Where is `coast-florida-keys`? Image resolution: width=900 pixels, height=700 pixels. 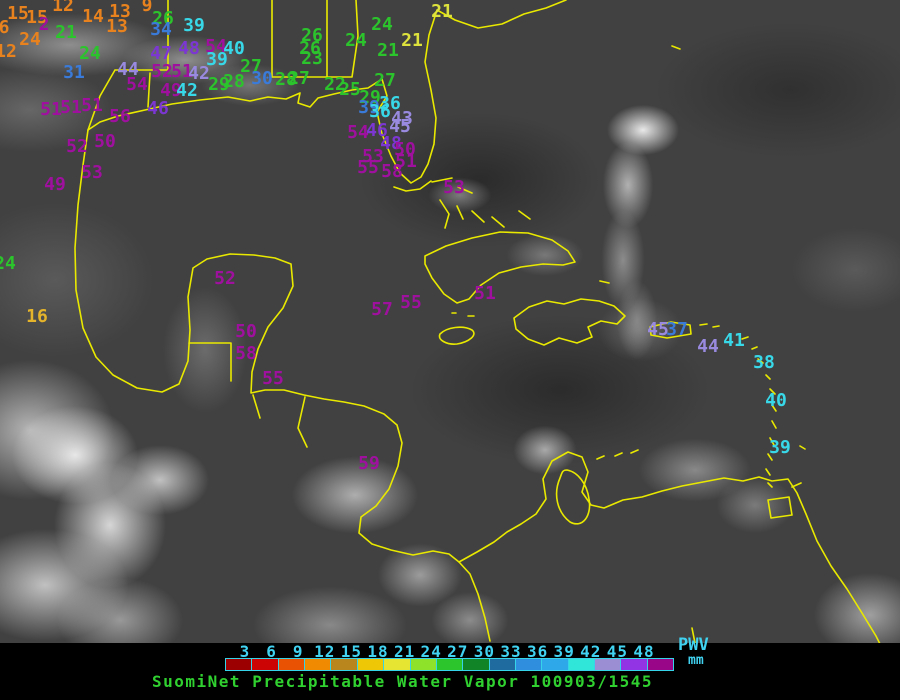
coast-florida-keys is located at coordinates (412, 186).